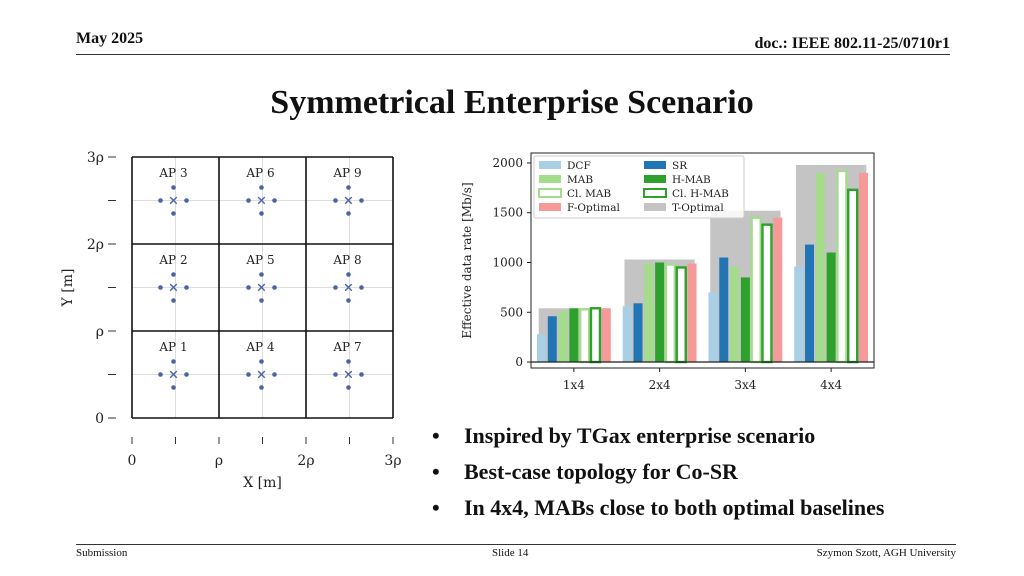 This screenshot has height=576, width=1024. What do you see at coordinates (262, 483) in the screenshot?
I see `x-axis-label: X [m]` at bounding box center [262, 483].